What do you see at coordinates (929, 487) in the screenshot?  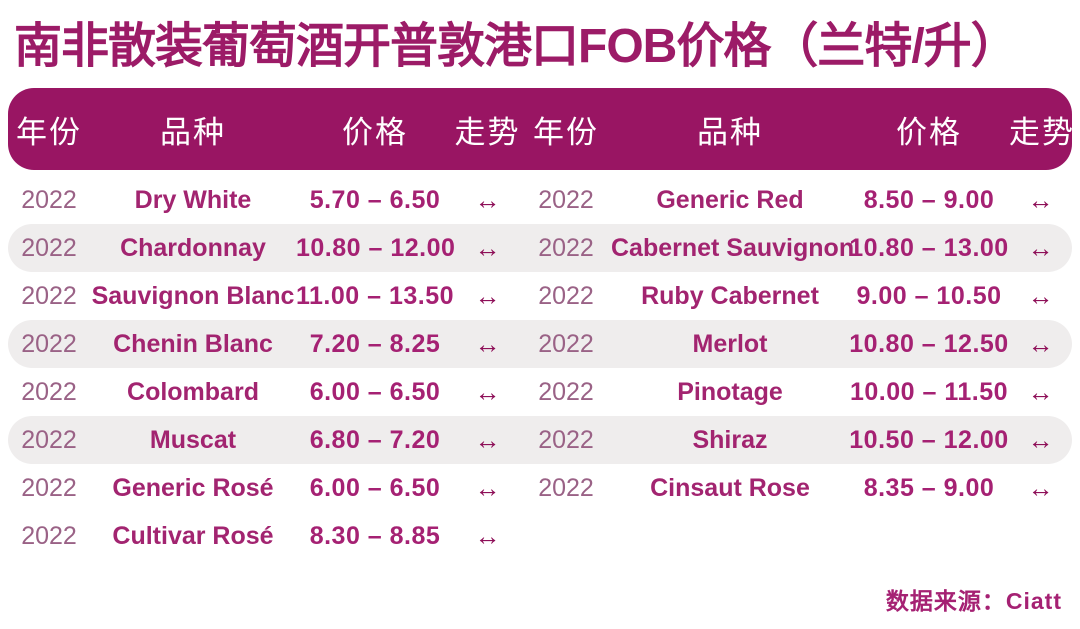 I see `price-cell: 8.35 – 9.00` at bounding box center [929, 487].